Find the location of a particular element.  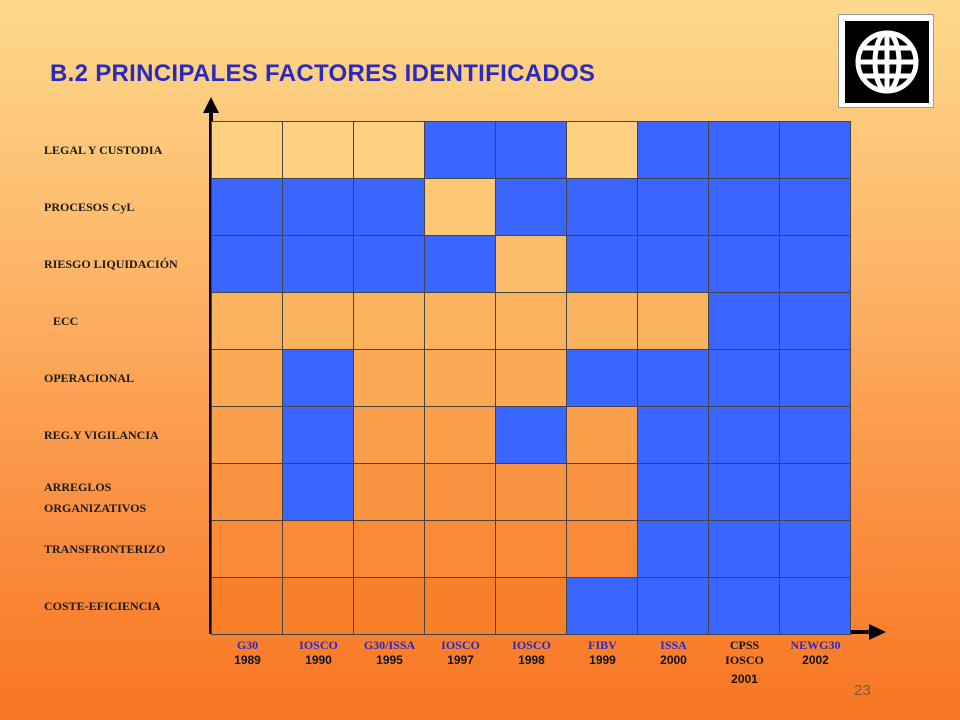

x-axis-arrow-icon is located at coordinates (877, 632).